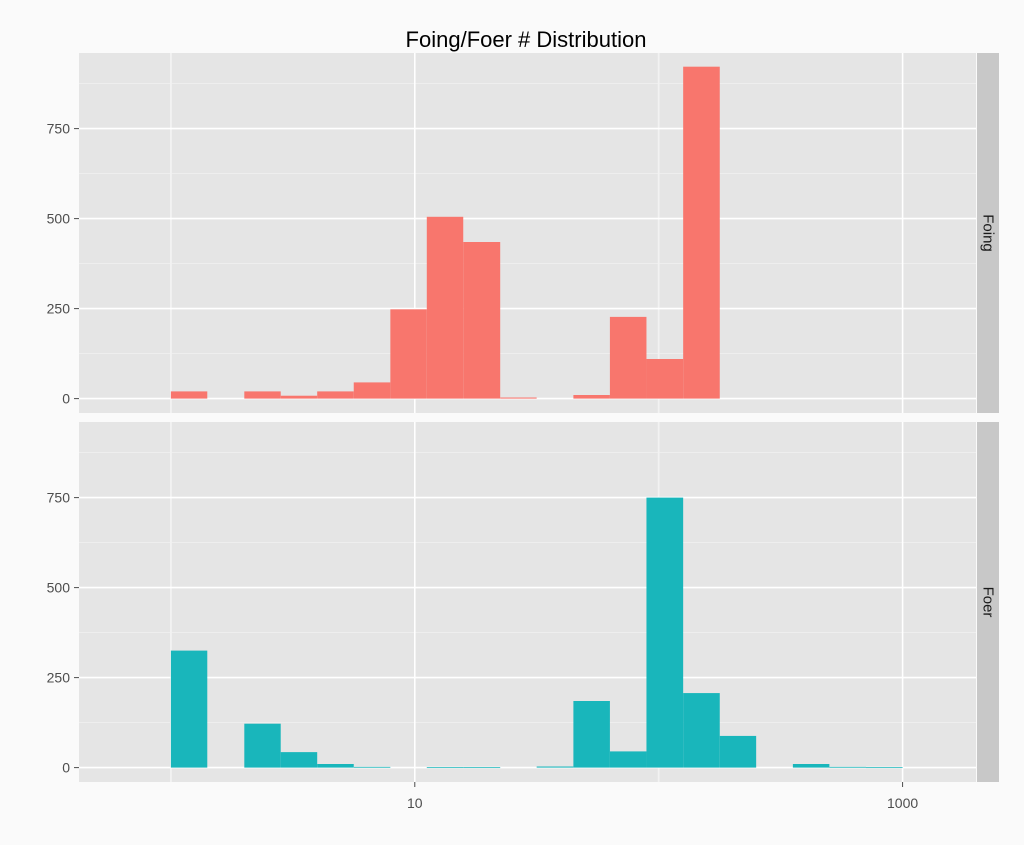 Image resolution: width=1024 pixels, height=845 pixels. Describe the element at coordinates (902, 803) in the screenshot. I see `x-tick-label: 1000` at that location.